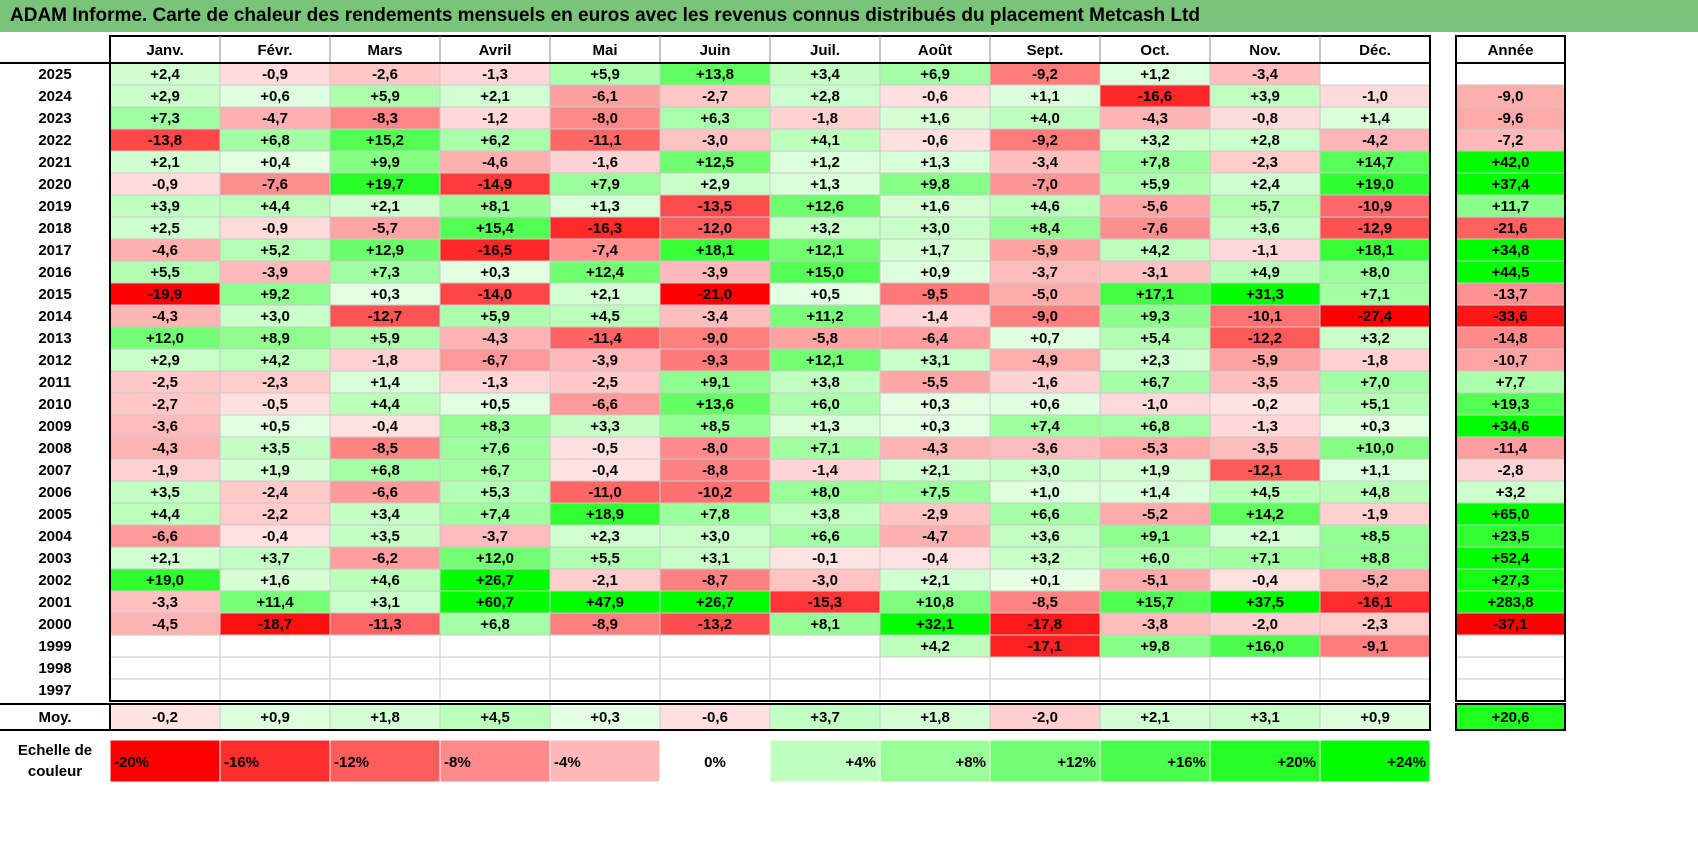 The image size is (1698, 848). What do you see at coordinates (54, 118) in the screenshot?
I see `year-label: 2023` at bounding box center [54, 118].